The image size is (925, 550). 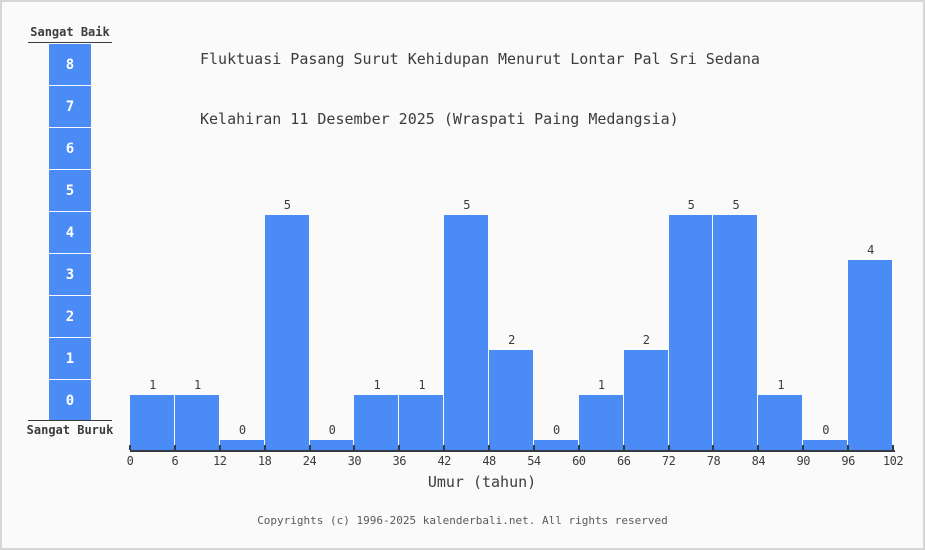 What do you see at coordinates (220, 461) in the screenshot?
I see `x-tick-label: 12` at bounding box center [220, 461].